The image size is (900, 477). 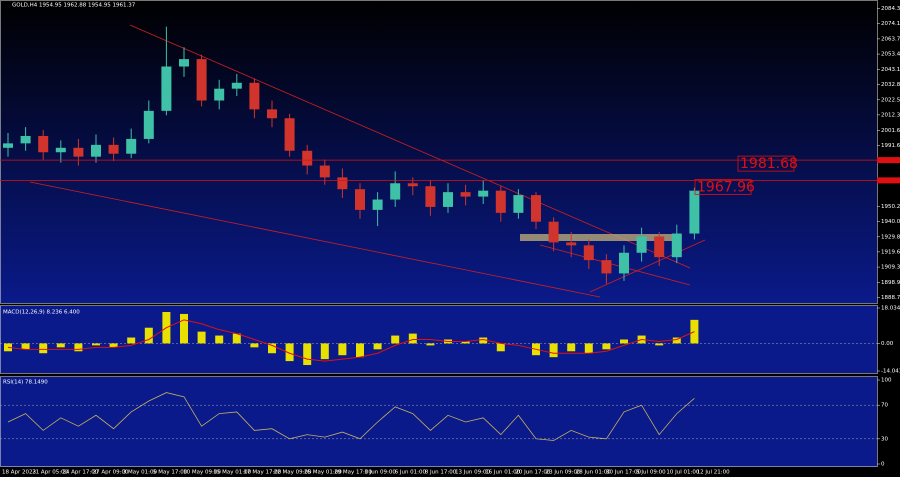 I want to click on level-label: 1981.68, so click(x=769, y=164).